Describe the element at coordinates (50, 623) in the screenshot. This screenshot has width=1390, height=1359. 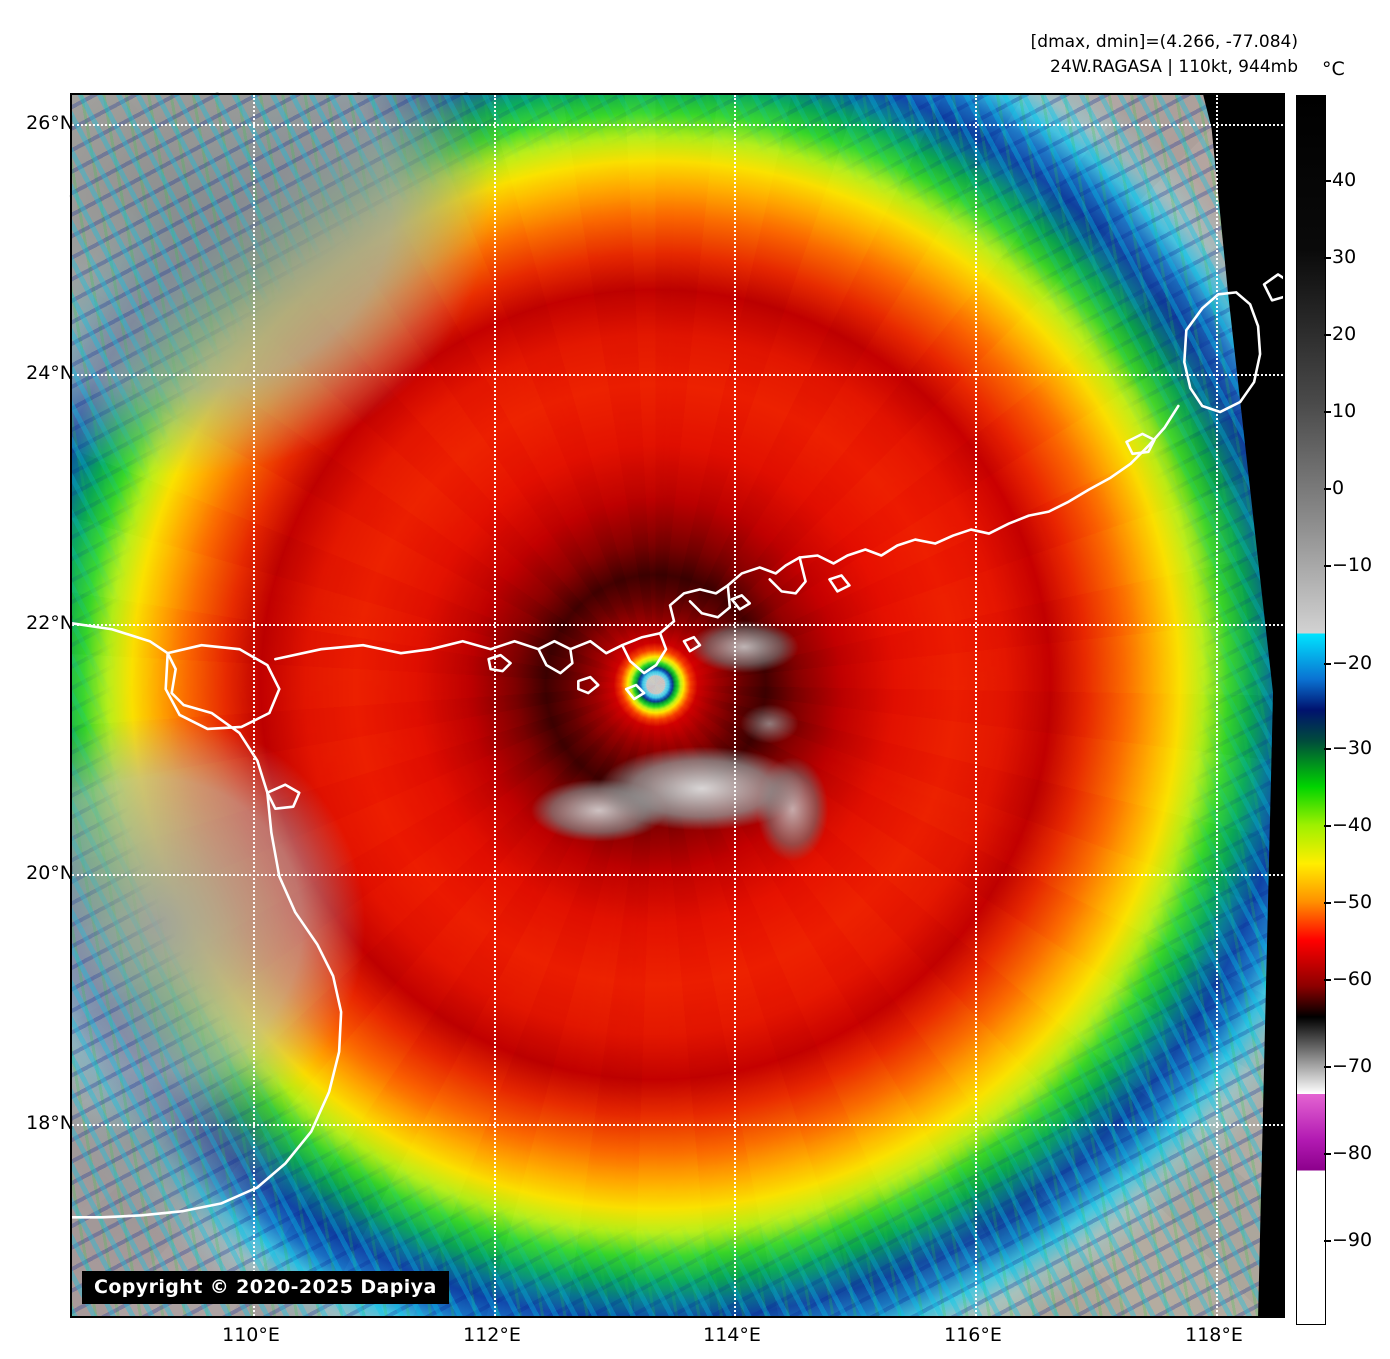
I see `ytick-label-22N: 22°N` at that location.